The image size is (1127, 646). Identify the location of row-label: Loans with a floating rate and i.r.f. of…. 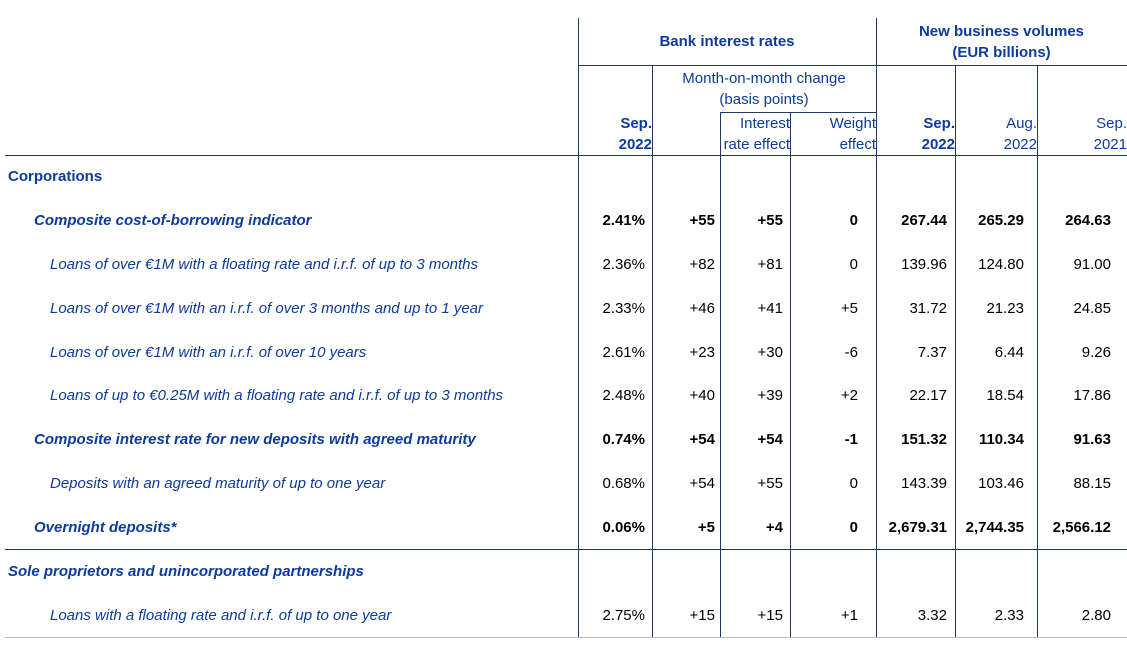
(221, 615).